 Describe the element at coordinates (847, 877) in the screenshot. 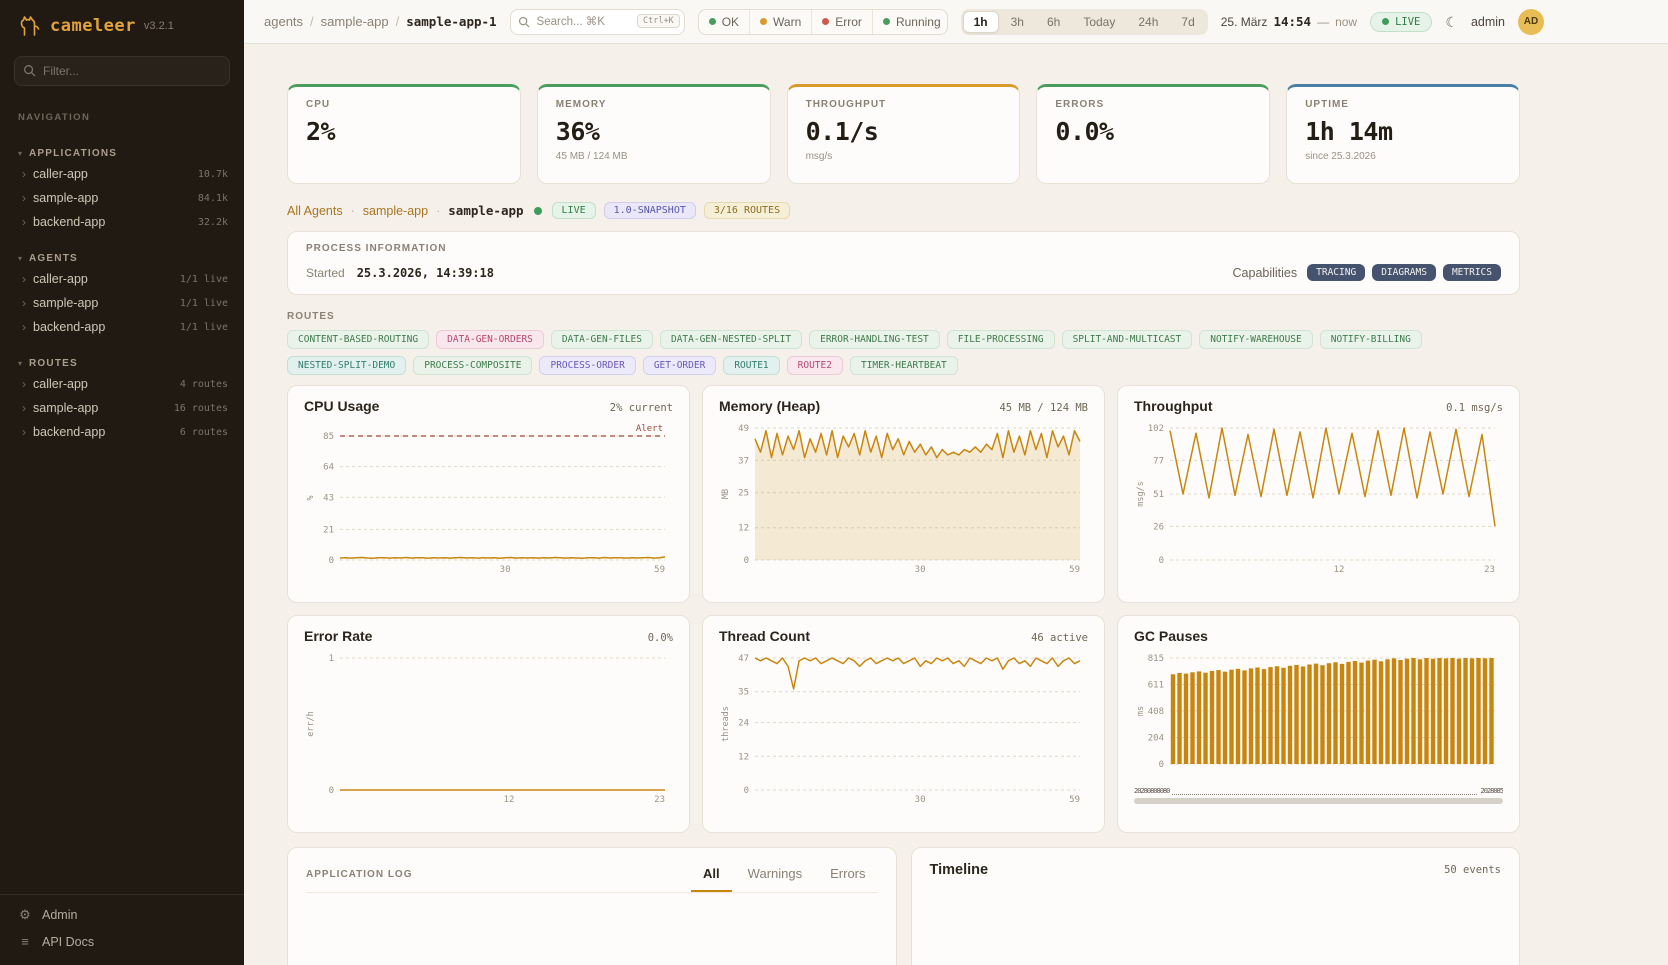

I see `log-tab-errors: Errors` at that location.